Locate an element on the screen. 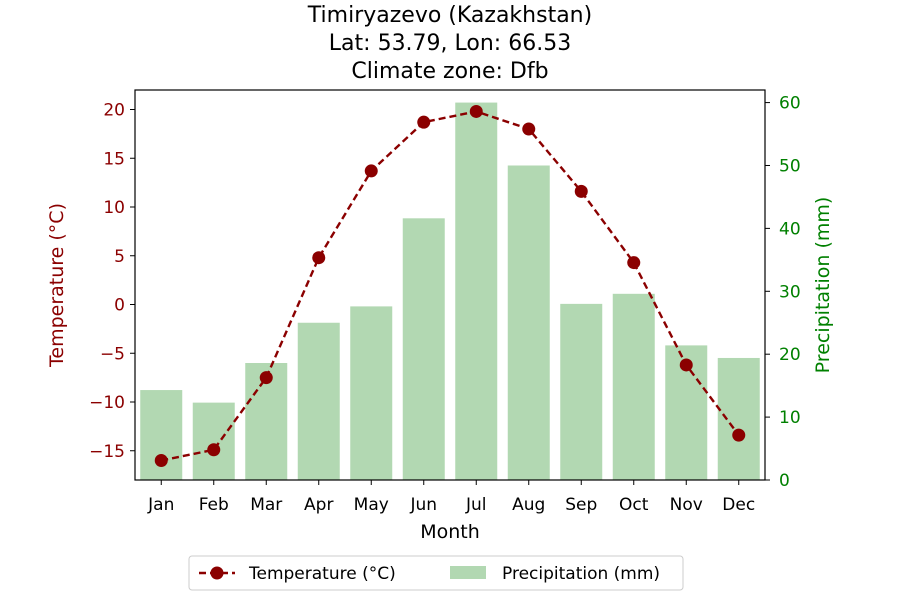 The image size is (900, 600). precipitation-bar-jul is located at coordinates (476, 291).